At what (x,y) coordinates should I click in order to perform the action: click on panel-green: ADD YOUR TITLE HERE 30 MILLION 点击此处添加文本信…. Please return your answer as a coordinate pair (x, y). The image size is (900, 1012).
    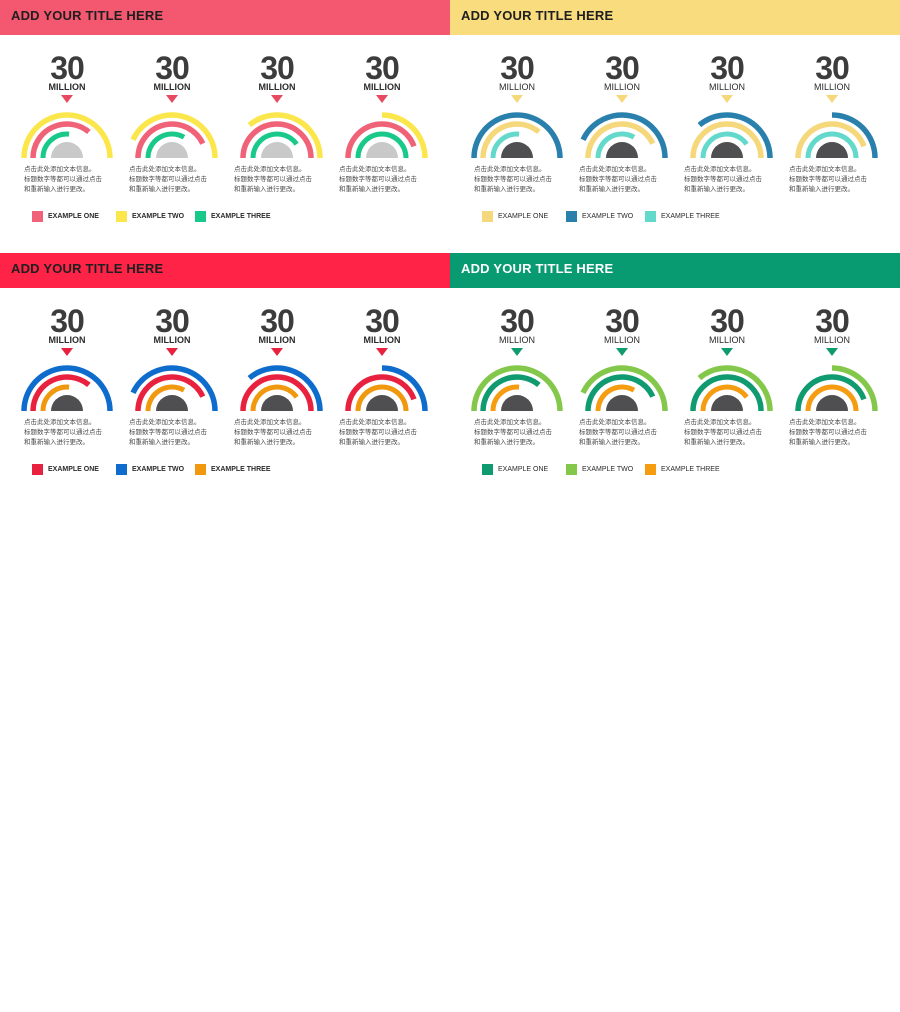
    Looking at the image, I should click on (675, 379).